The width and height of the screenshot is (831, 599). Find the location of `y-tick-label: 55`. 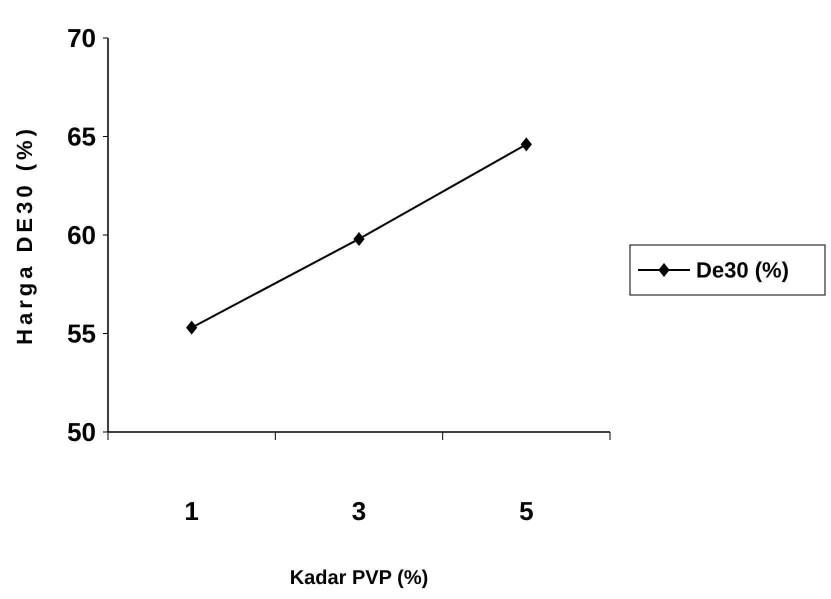

y-tick-label: 55 is located at coordinates (81, 333).